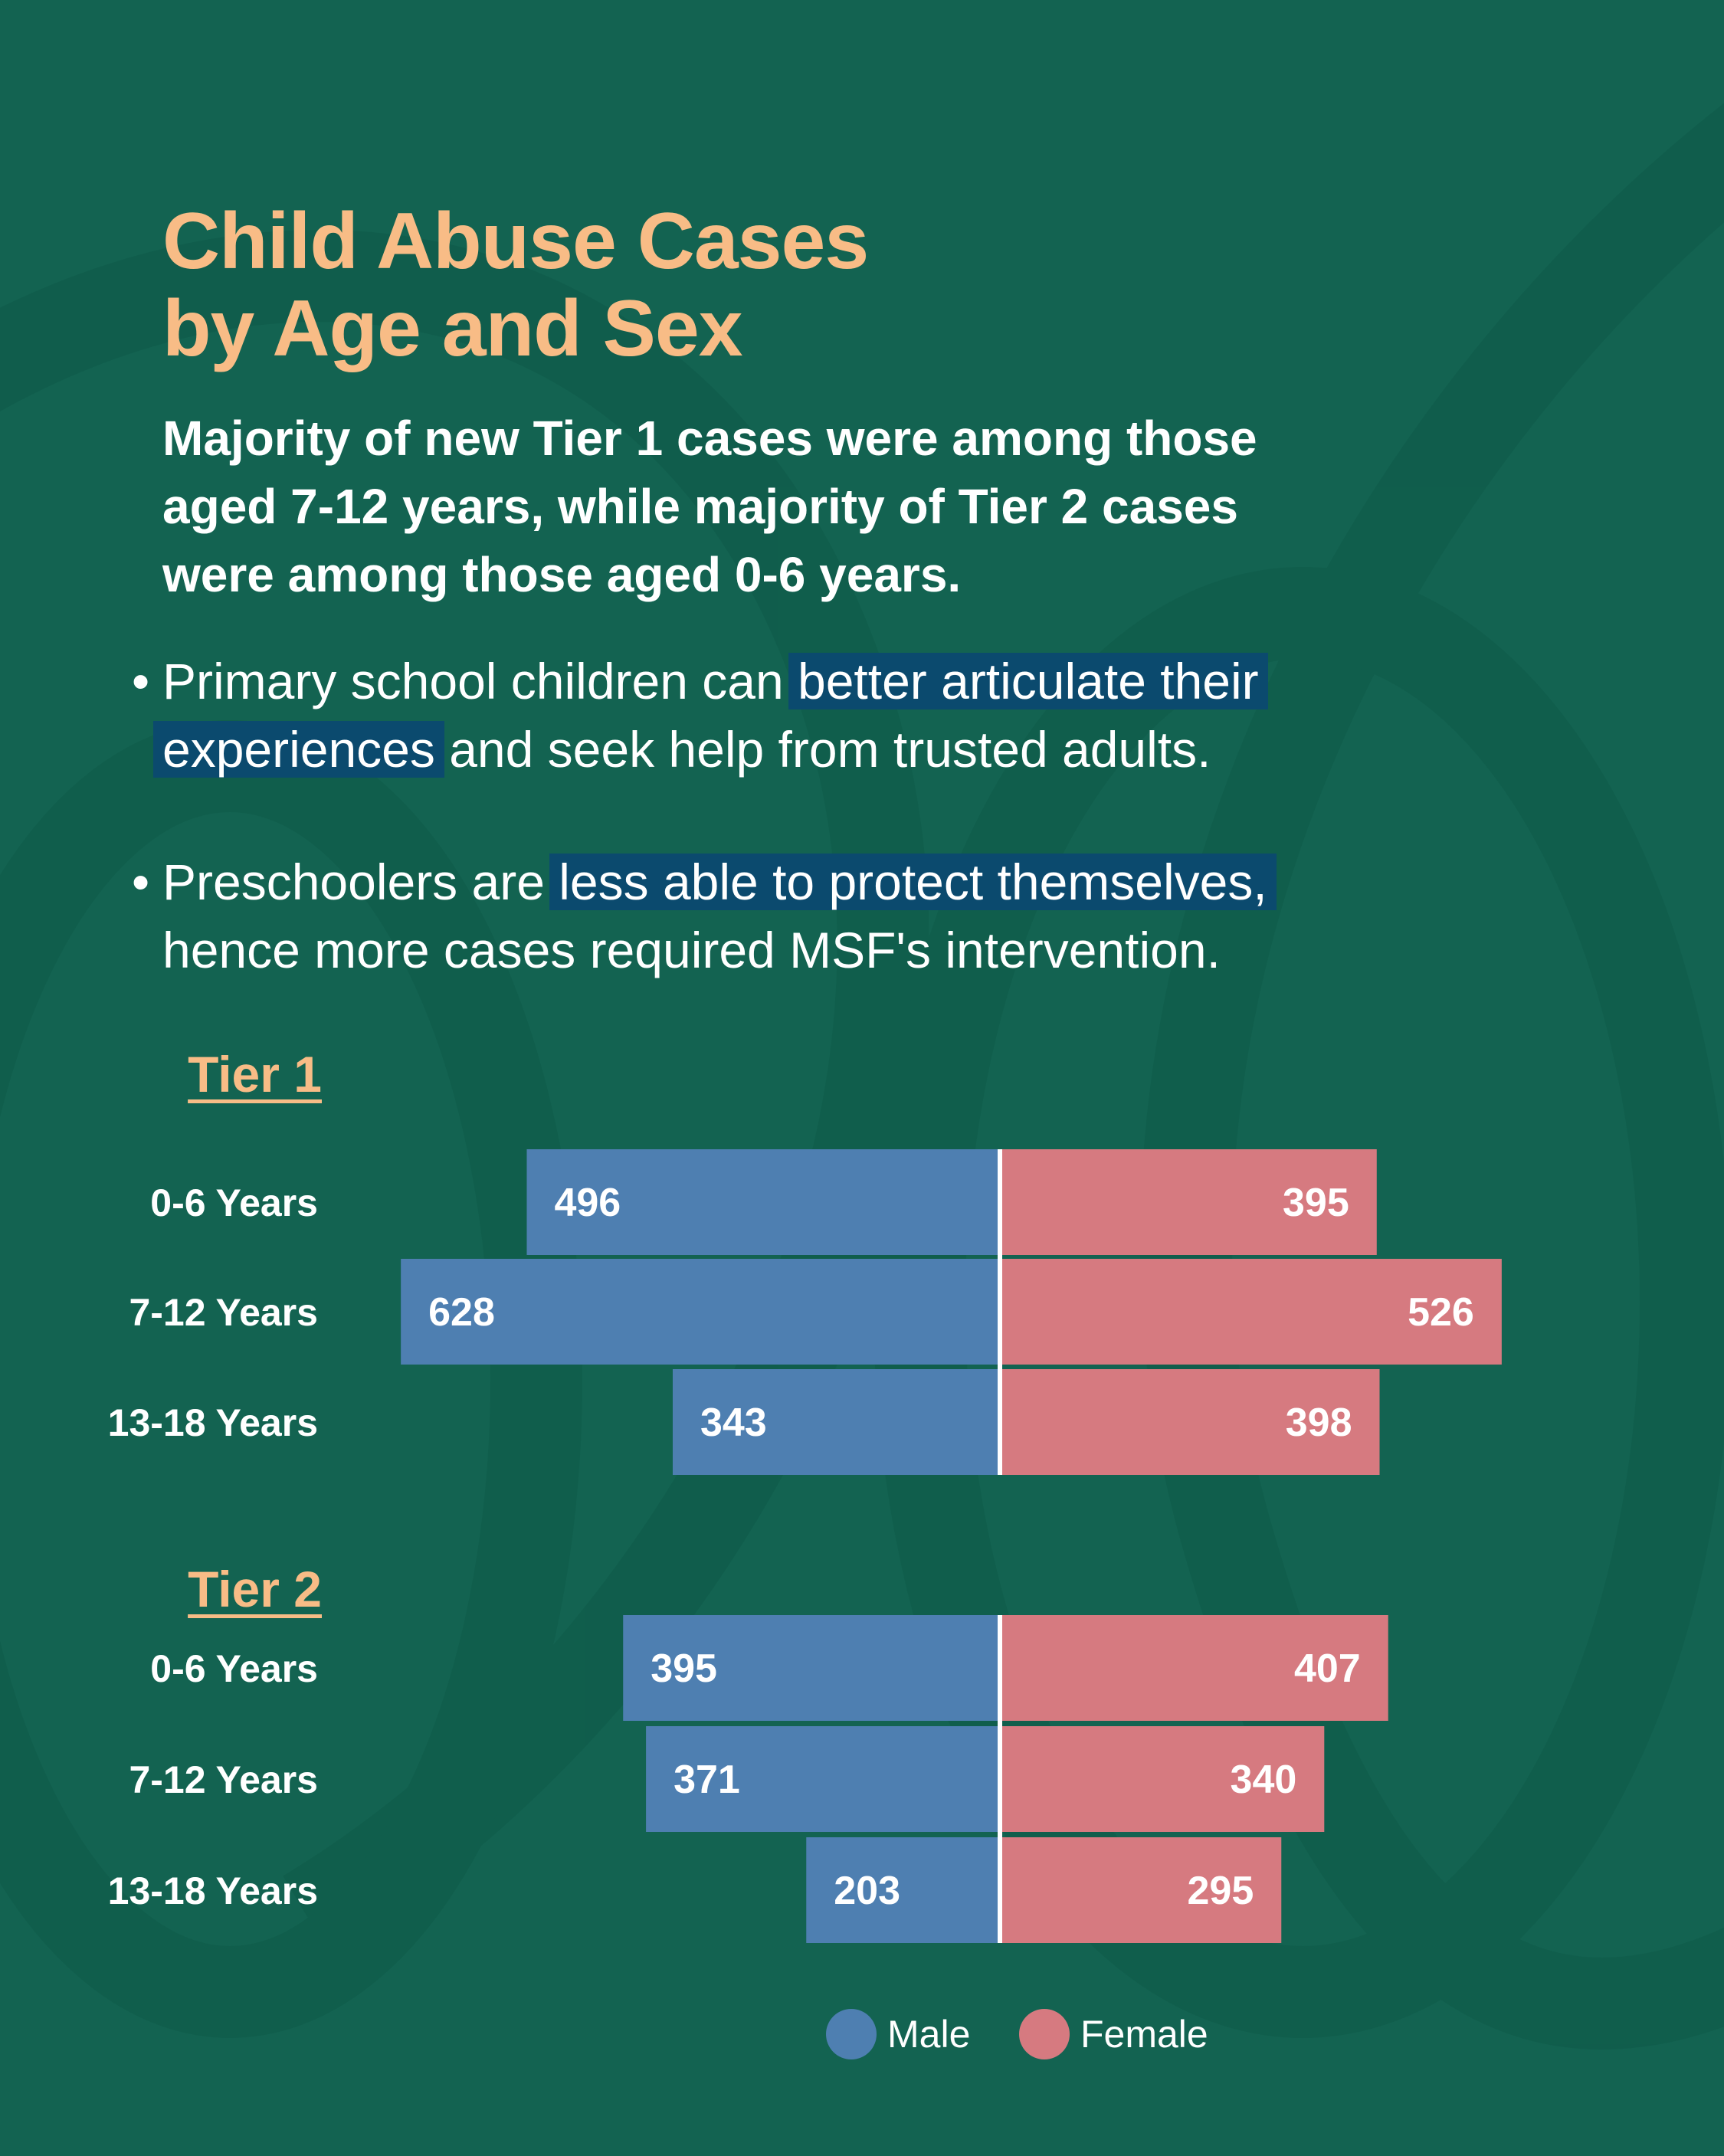  What do you see at coordinates (1144, 2034) in the screenshot?
I see `legend-female-label: Female` at bounding box center [1144, 2034].